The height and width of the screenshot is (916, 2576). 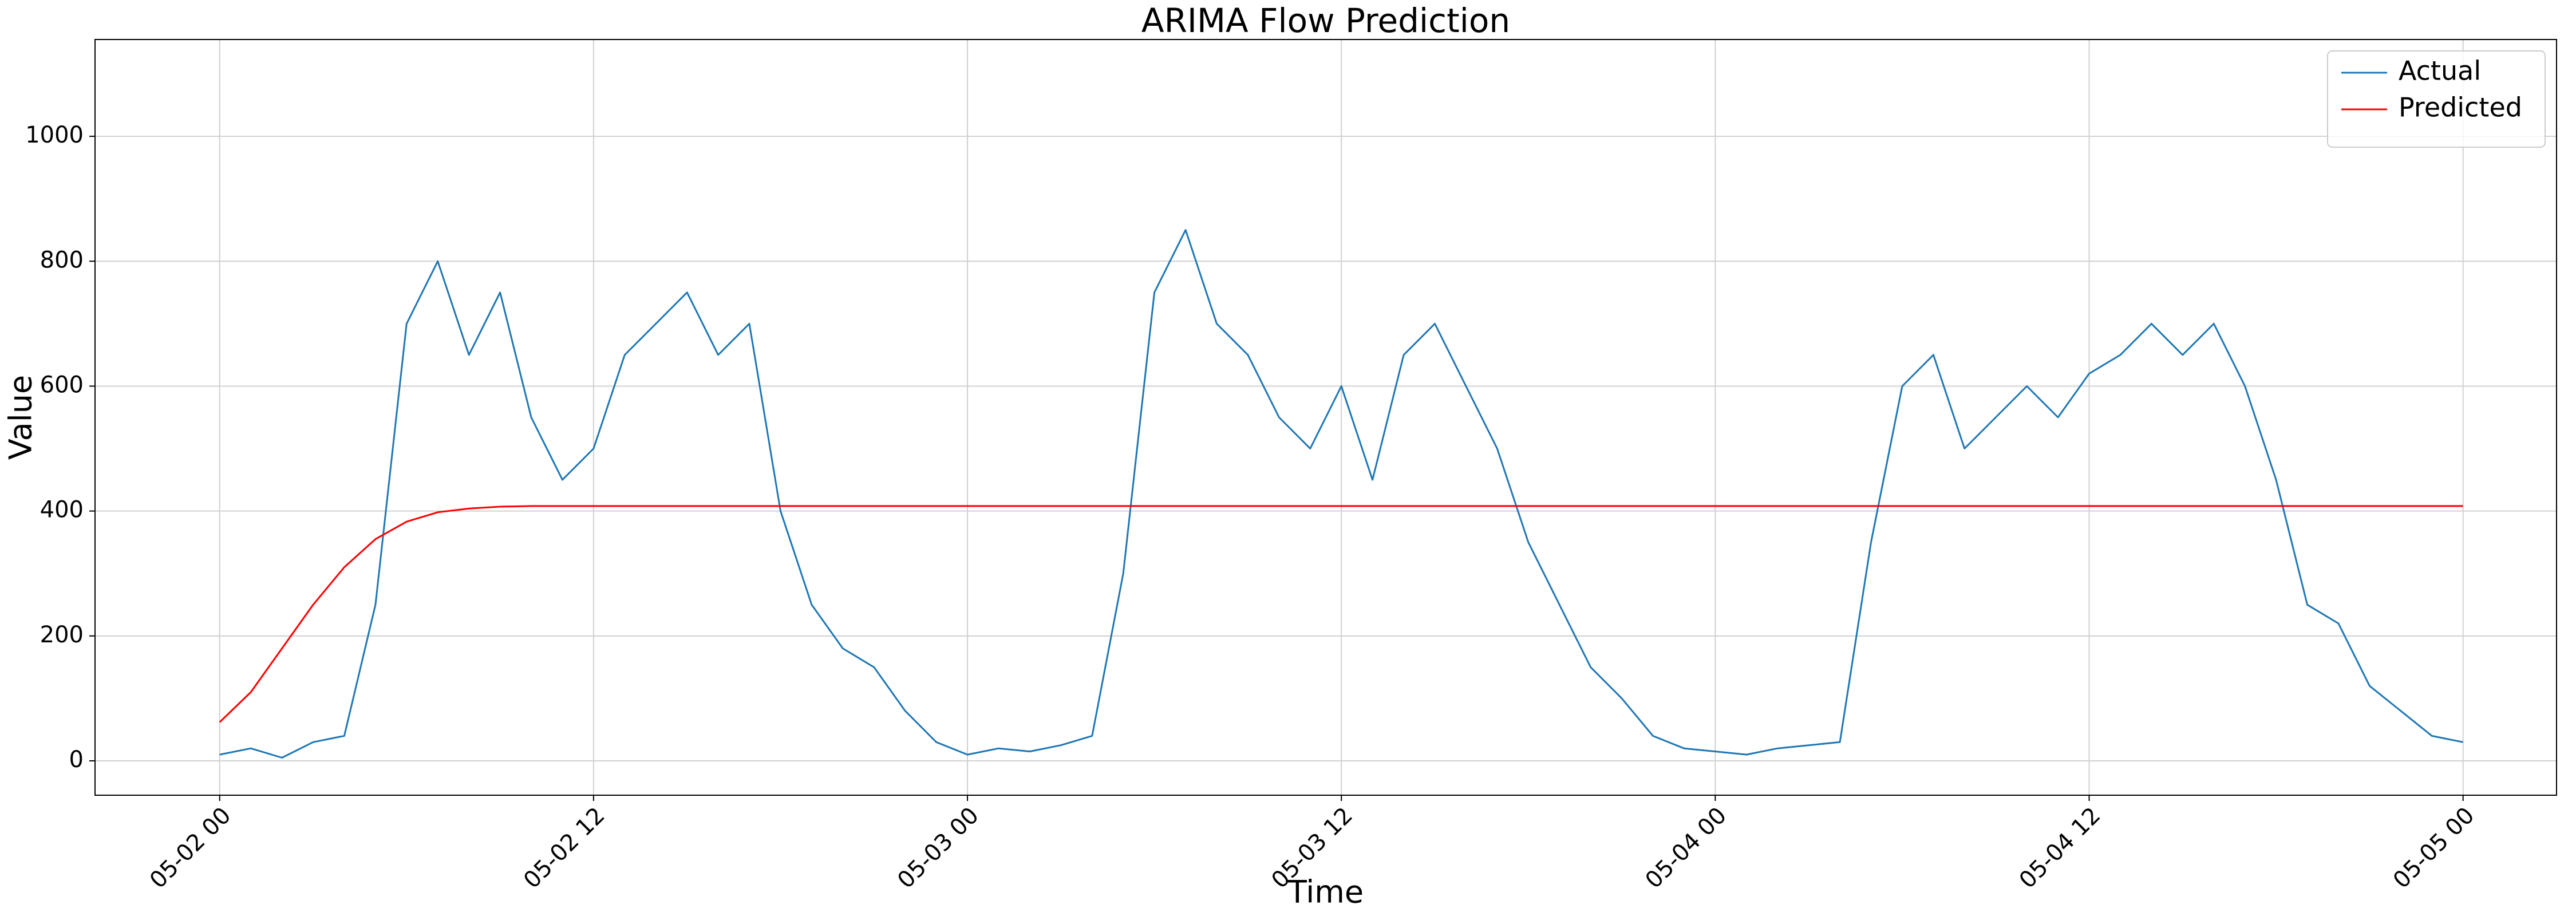 I want to click on x-tick-label: 05-04 12, so click(x=2060, y=848).